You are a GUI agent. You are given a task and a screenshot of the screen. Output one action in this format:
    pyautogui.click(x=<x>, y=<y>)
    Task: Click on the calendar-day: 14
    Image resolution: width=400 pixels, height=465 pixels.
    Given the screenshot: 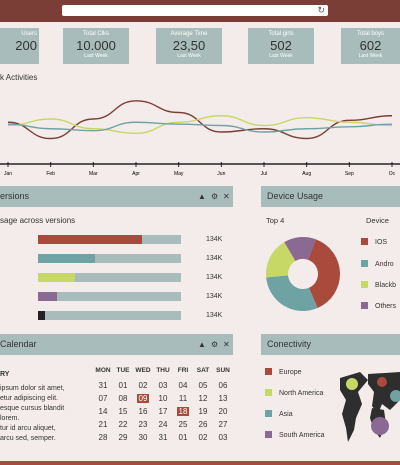 What is the action you would take?
    pyautogui.click(x=103, y=411)
    